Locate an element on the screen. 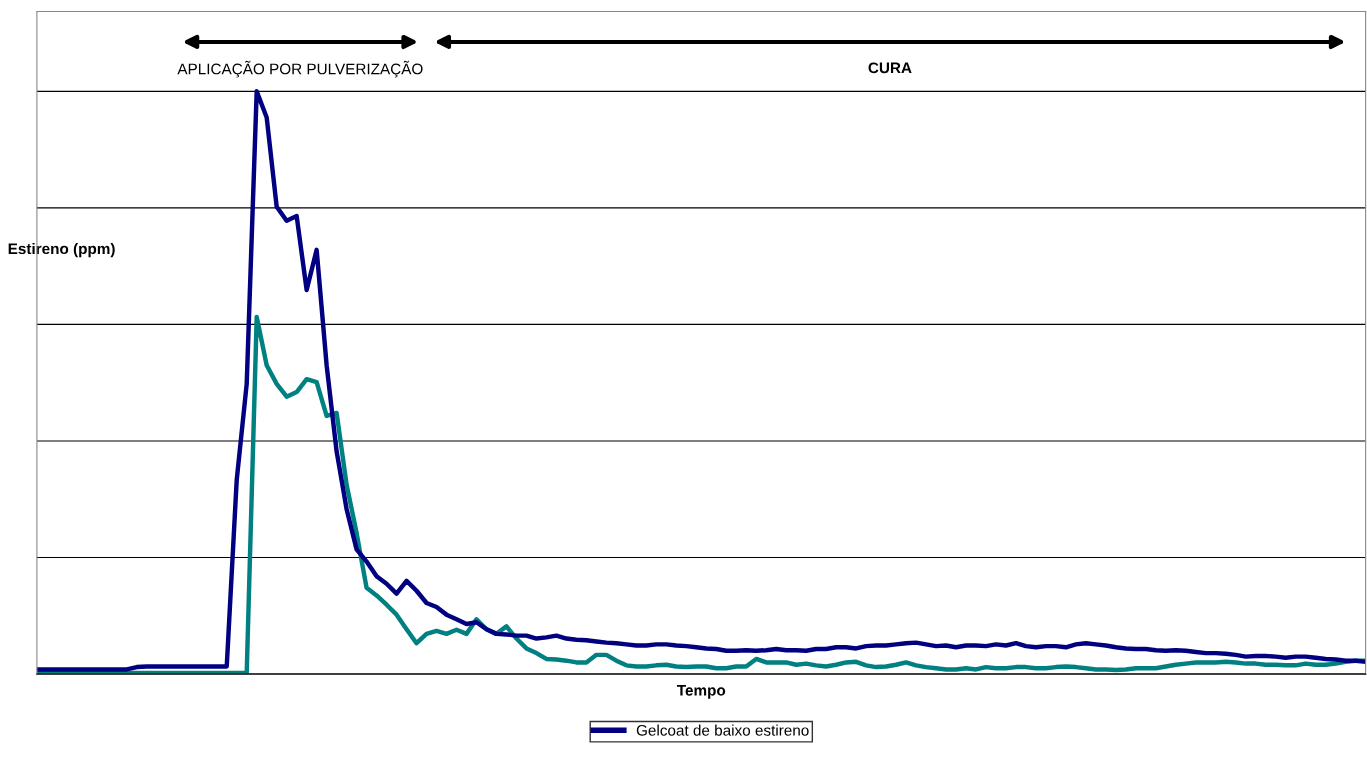 The height and width of the screenshot is (766, 1367). text: APLICAÇÃO POR PULVERIZAÇÃO is located at coordinates (300, 69).